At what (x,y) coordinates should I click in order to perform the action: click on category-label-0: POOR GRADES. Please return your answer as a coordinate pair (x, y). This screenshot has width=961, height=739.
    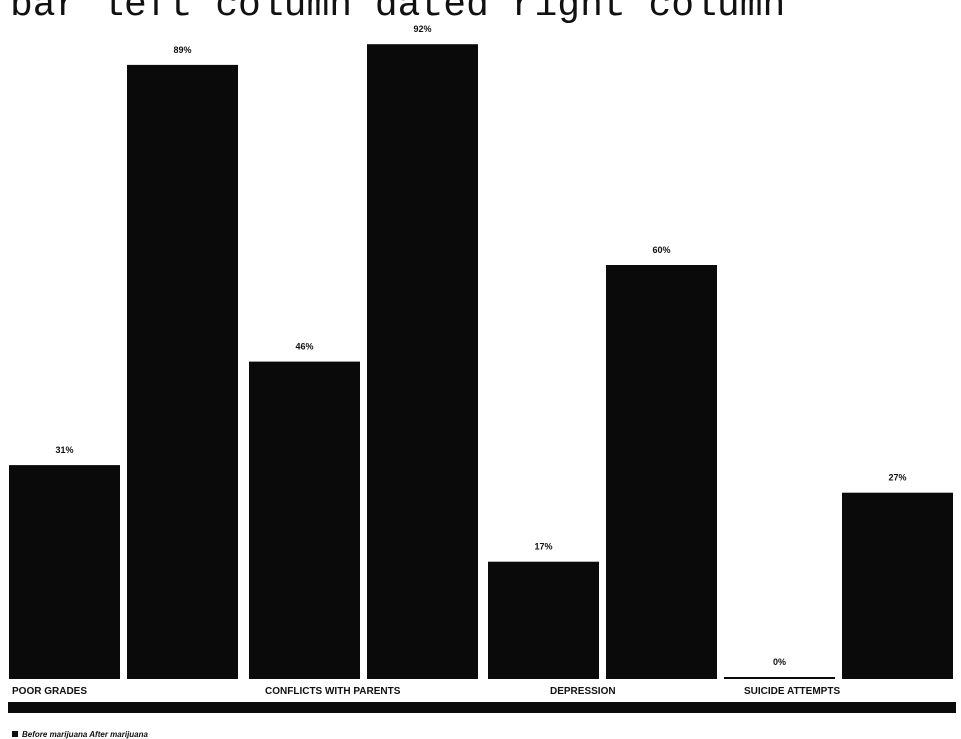
    Looking at the image, I should click on (49, 691).